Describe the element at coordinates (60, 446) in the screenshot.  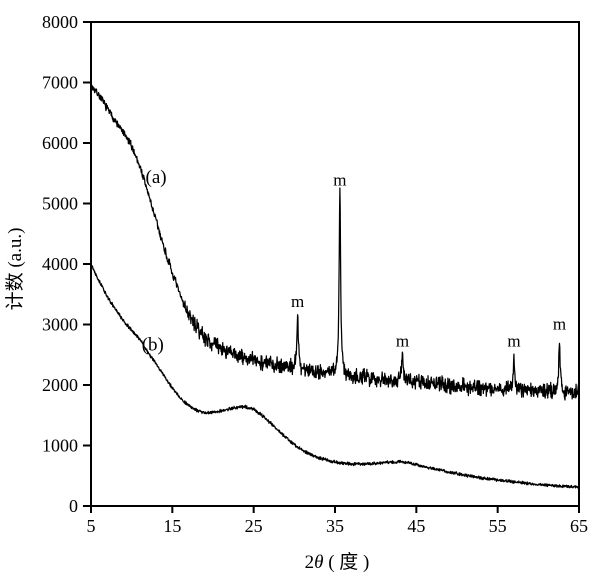
I see `y-tick-label: 1000` at that location.